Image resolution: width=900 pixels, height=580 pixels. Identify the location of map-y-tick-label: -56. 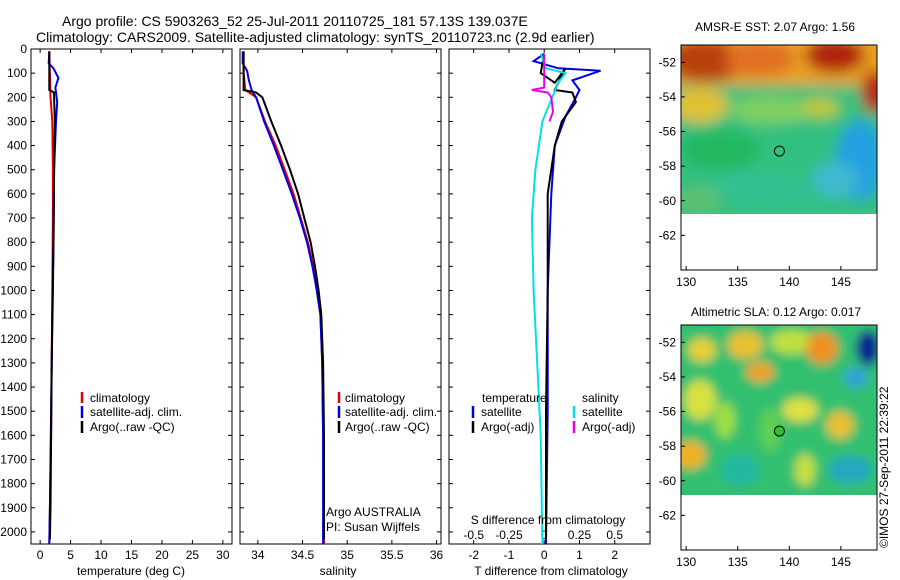
(668, 412).